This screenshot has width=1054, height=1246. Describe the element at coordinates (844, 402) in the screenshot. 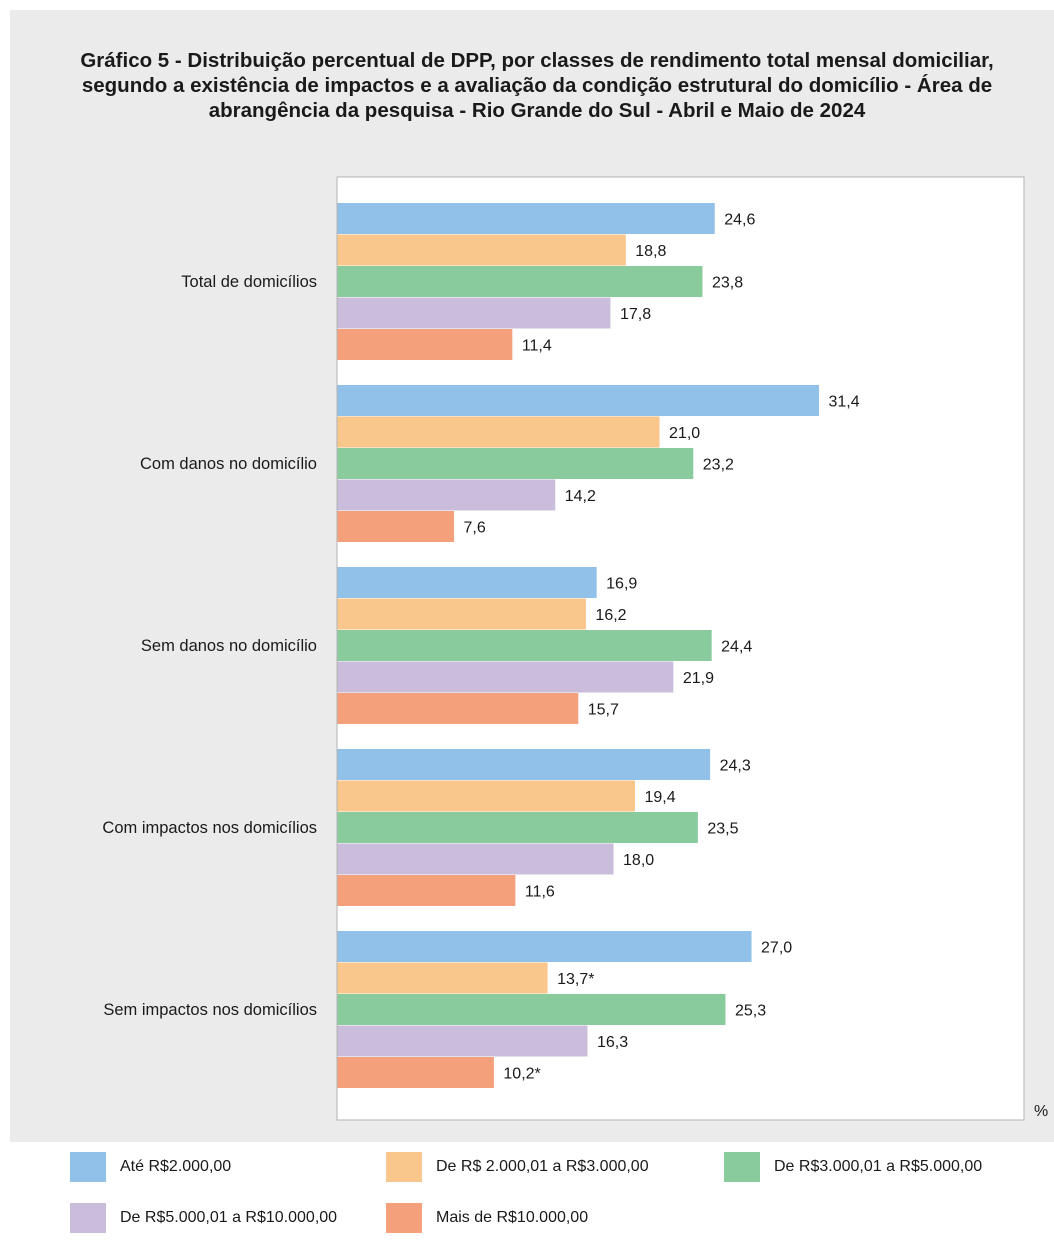

I see `data-label-1-0: 31,4` at that location.